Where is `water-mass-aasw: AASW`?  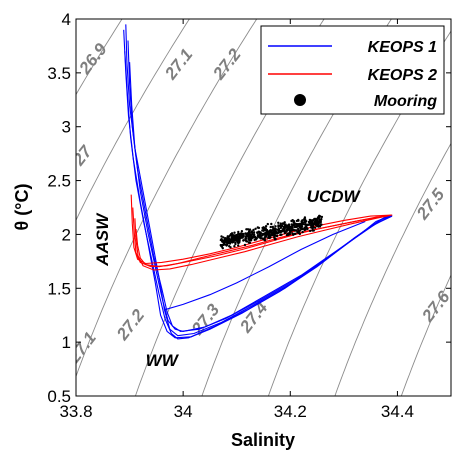 water-mass-aasw: AASW is located at coordinates (102, 239).